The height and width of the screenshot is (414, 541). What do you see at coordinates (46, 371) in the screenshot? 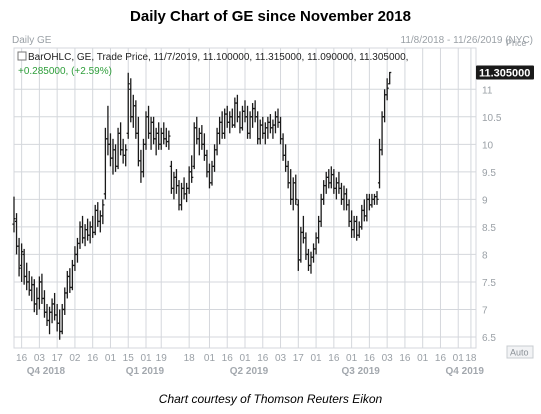
I see `quarter-label: Q4 2018` at bounding box center [46, 371].